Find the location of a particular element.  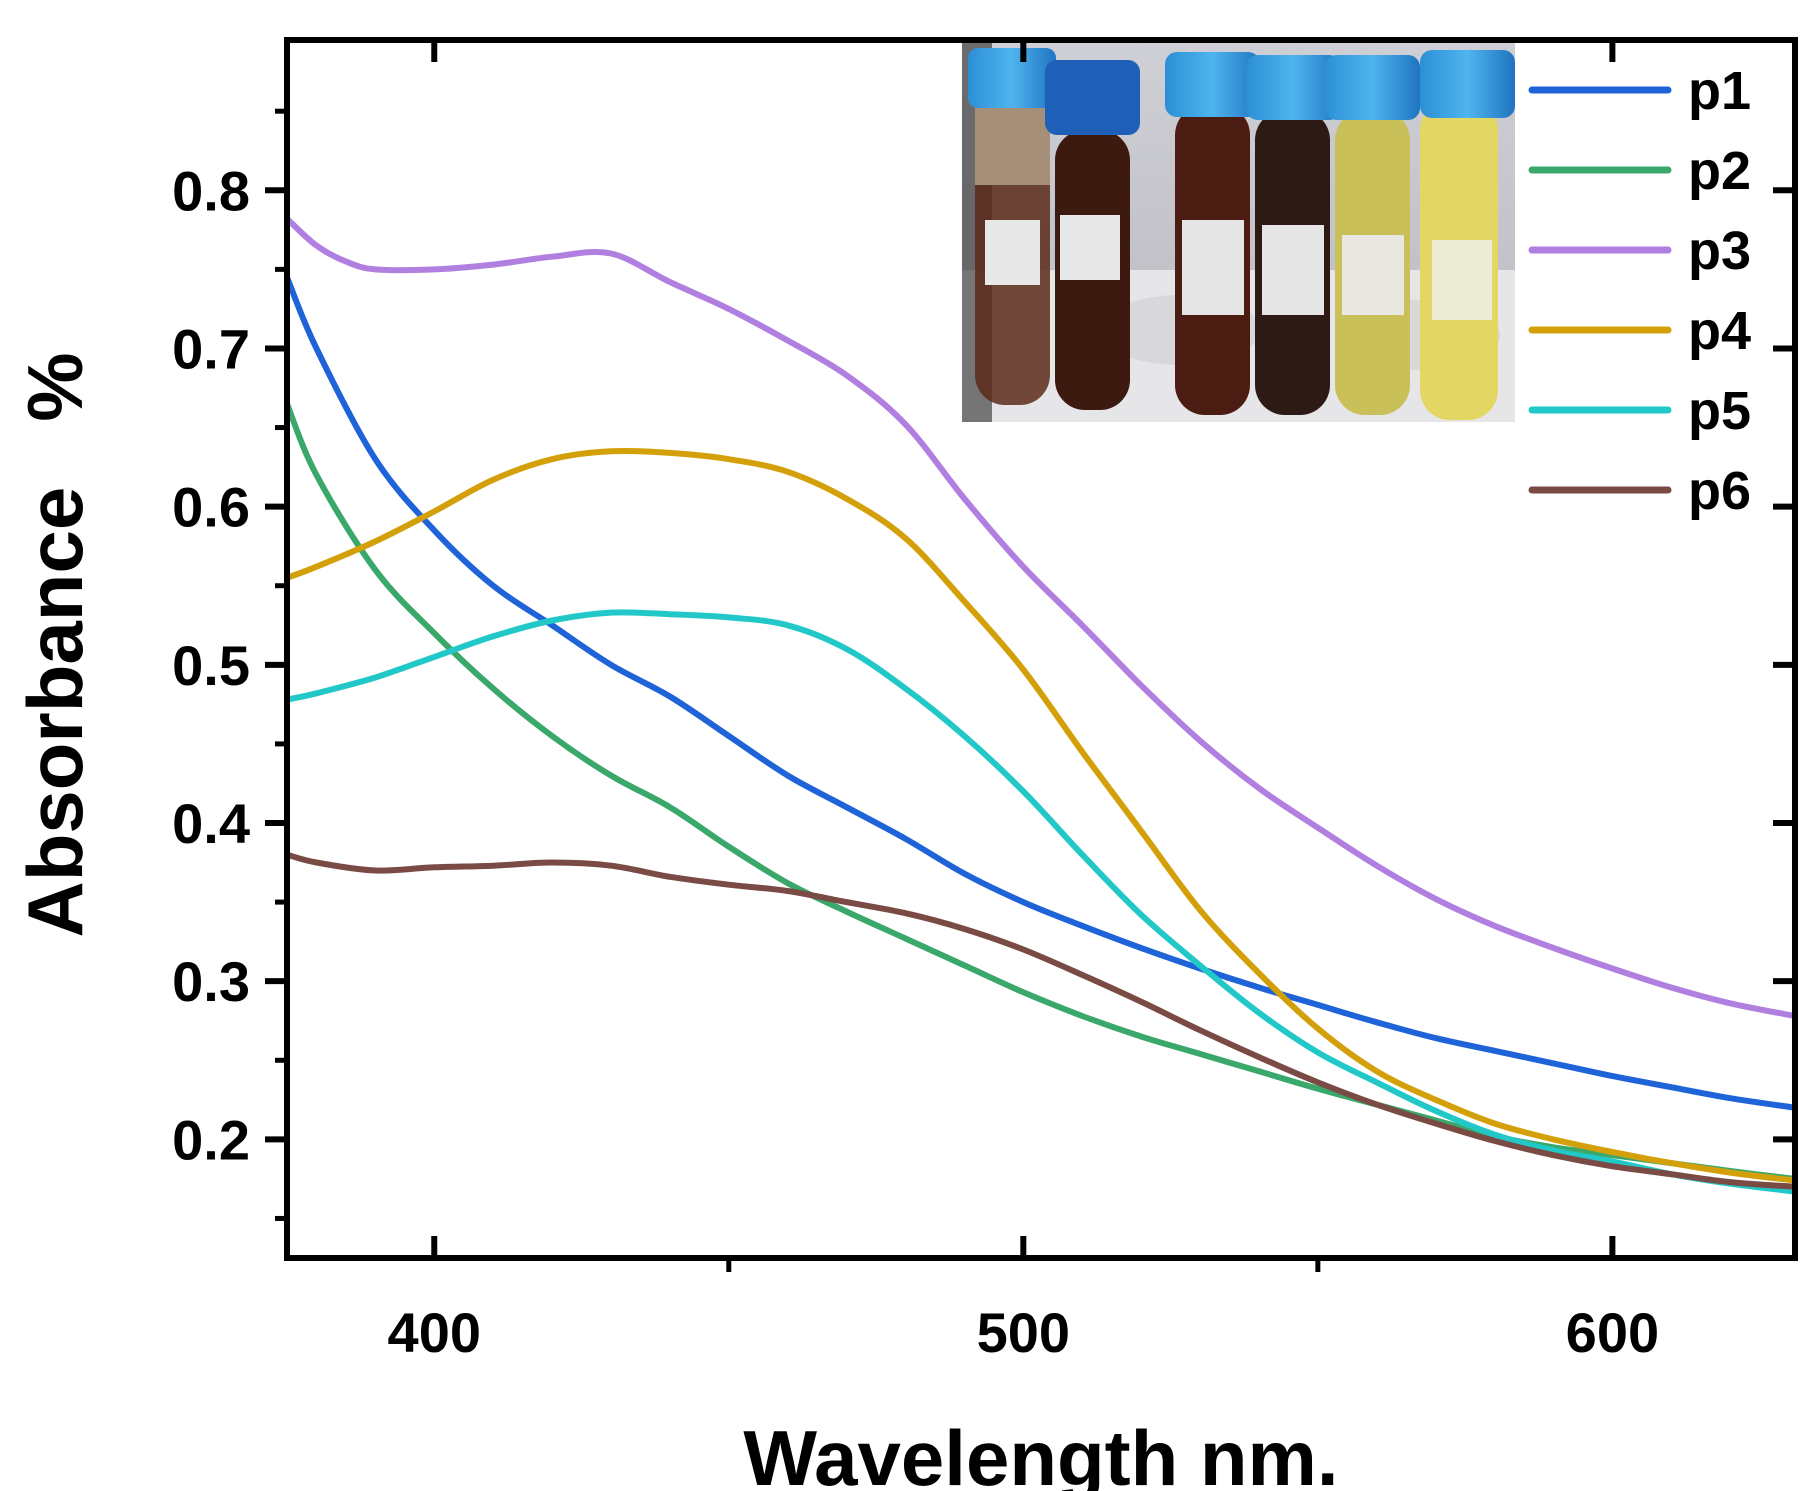

y-tick-label: 0.6 is located at coordinates (211, 507).